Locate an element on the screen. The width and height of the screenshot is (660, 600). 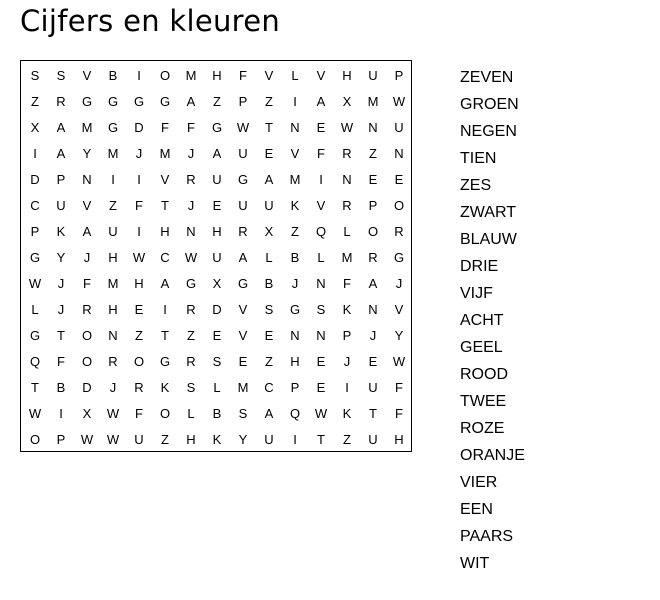
grid-cell: Q is located at coordinates (295, 413).